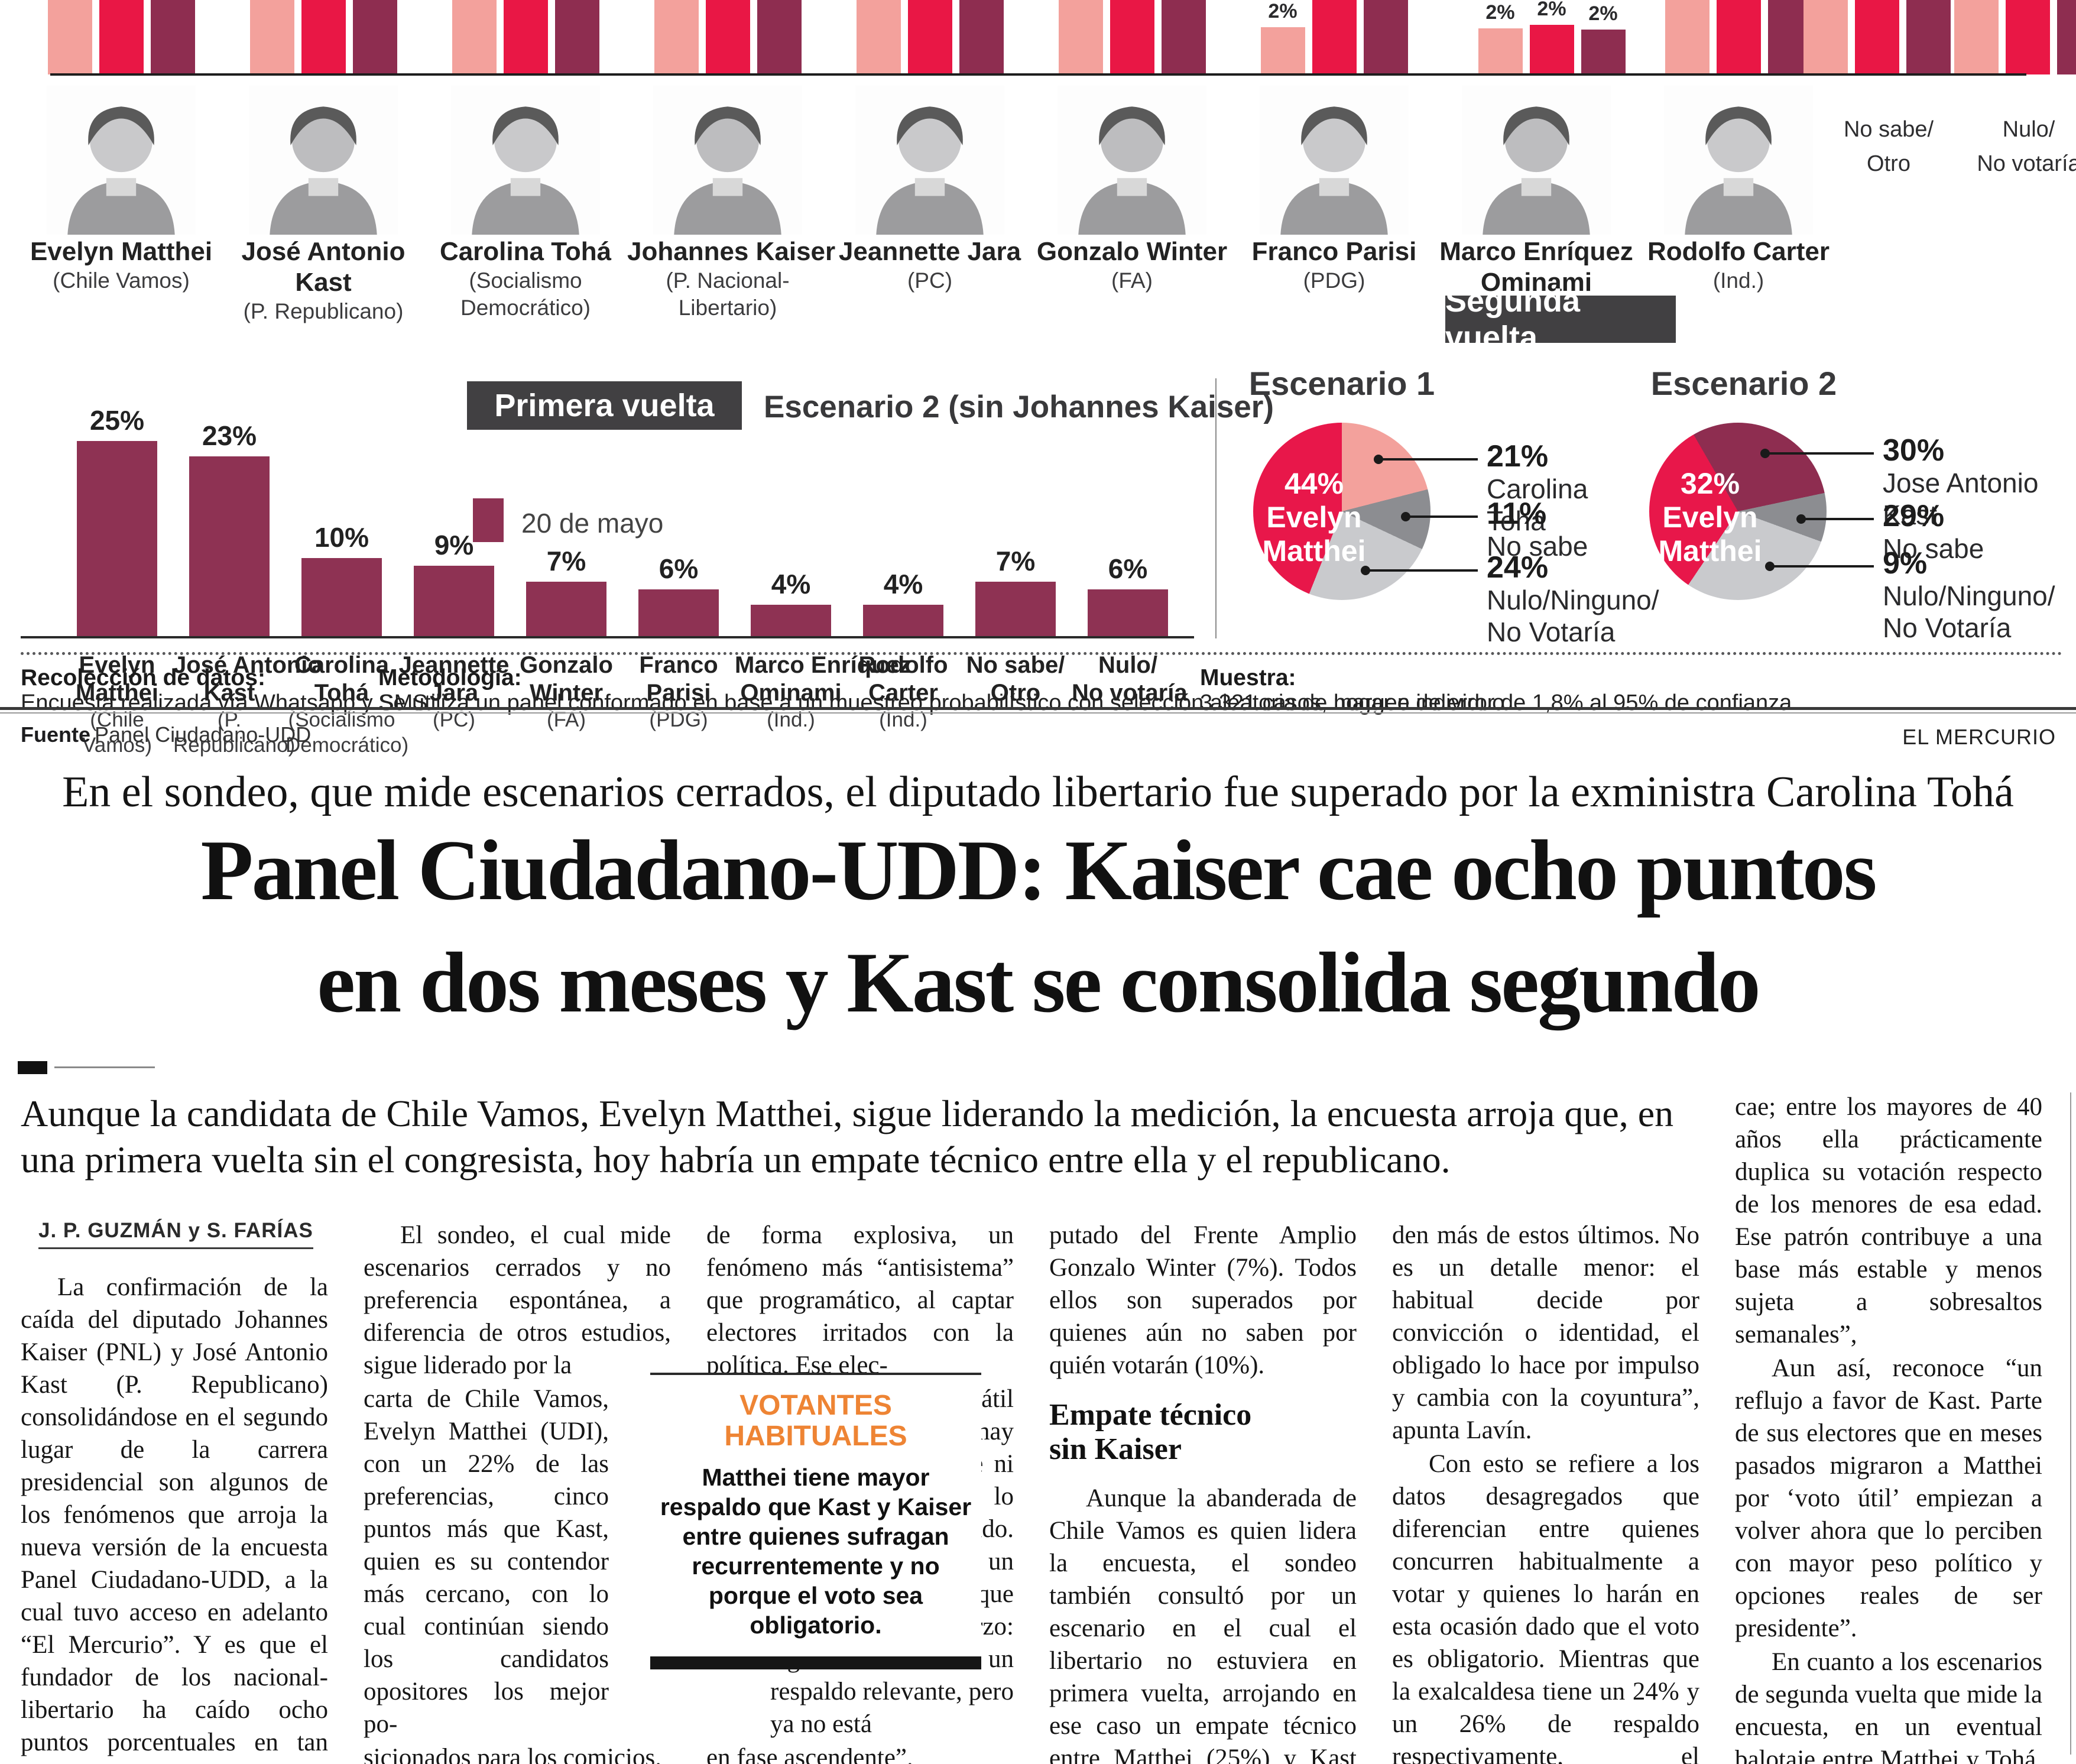 This screenshot has width=2076, height=1764. I want to click on pull-quote-bottom-bar, so click(816, 1662).